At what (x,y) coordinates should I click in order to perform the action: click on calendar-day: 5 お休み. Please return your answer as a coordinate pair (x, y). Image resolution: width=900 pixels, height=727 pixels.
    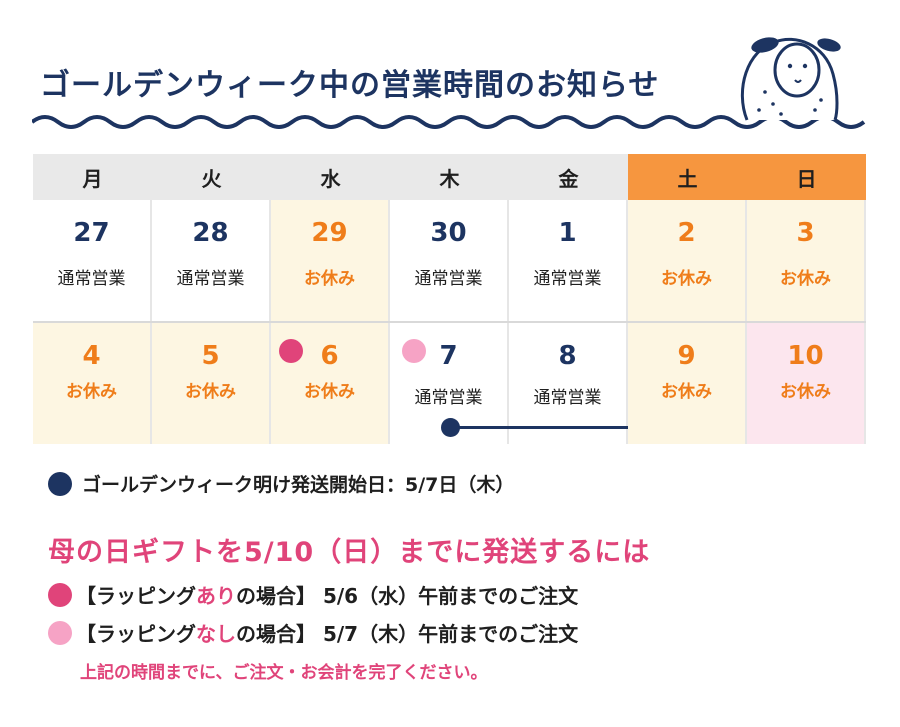
    Looking at the image, I should click on (211, 383).